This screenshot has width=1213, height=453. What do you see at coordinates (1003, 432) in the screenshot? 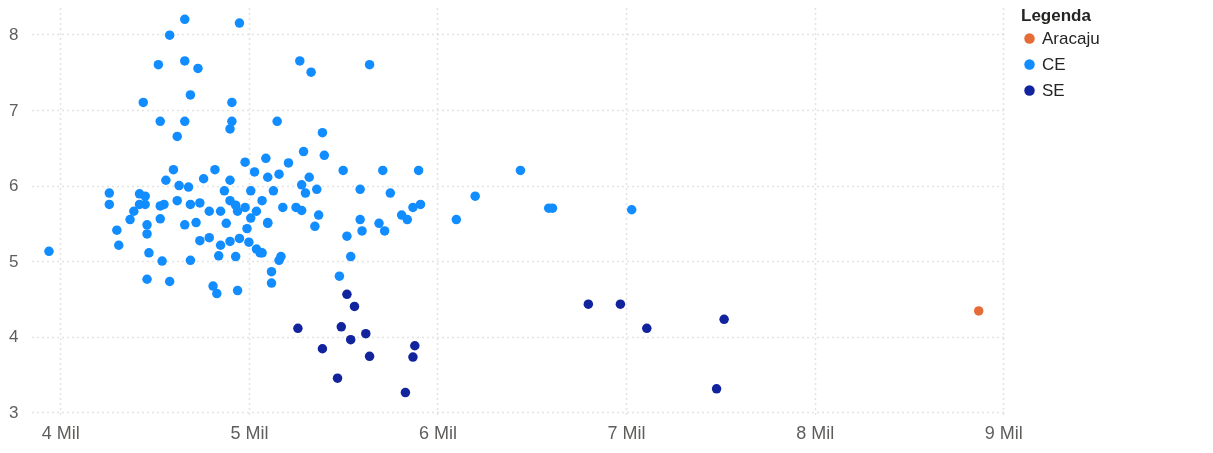
I see `x-tick-label: 9 Mil` at bounding box center [1003, 432].